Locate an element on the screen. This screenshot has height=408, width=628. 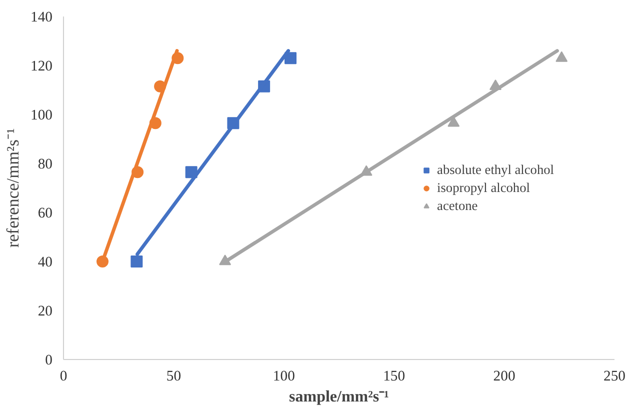
legend-label: isopropyl alcohol is located at coordinates (483, 188).